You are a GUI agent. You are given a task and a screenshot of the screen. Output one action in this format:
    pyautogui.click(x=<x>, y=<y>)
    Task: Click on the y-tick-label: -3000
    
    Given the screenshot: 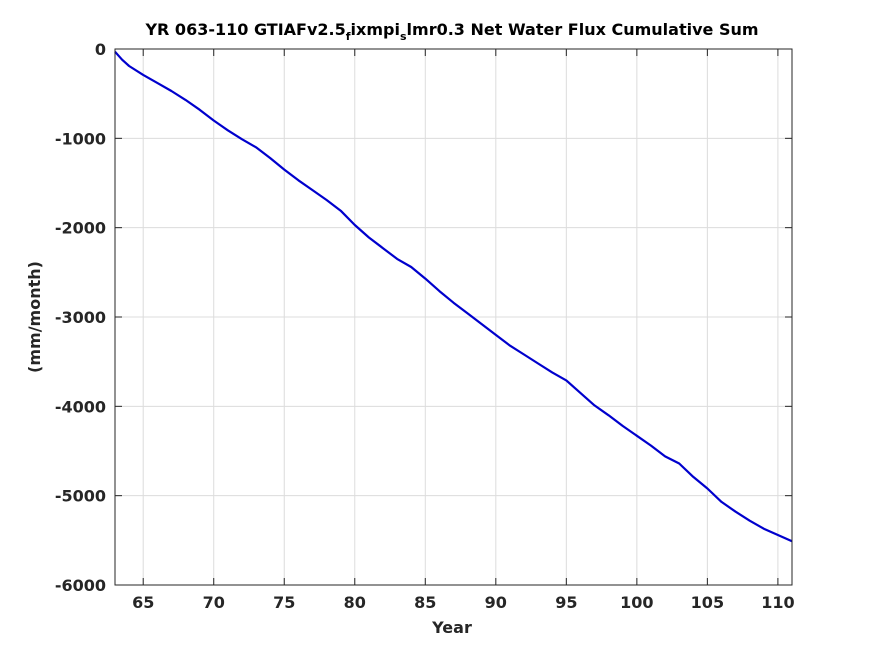 What is the action you would take?
    pyautogui.click(x=80, y=317)
    